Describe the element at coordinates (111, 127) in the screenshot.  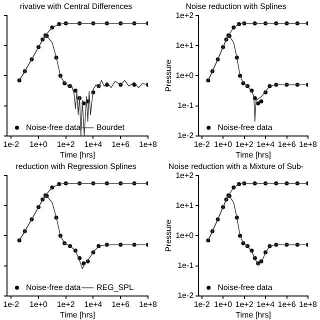
I see `legend-label: Bourdet` at that location.